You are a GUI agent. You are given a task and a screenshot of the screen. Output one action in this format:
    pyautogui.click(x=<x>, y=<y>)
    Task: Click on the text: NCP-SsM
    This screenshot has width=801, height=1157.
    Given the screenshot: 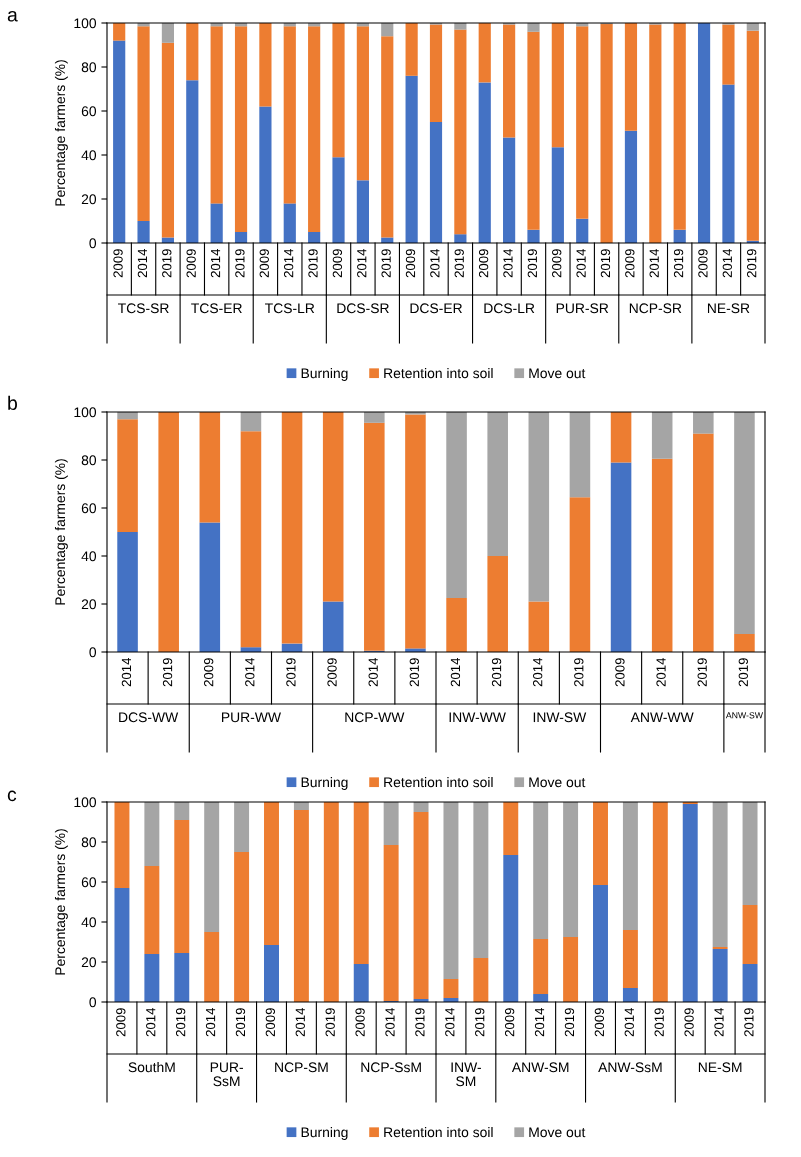 What is the action you would take?
    pyautogui.click(x=391, y=1067)
    